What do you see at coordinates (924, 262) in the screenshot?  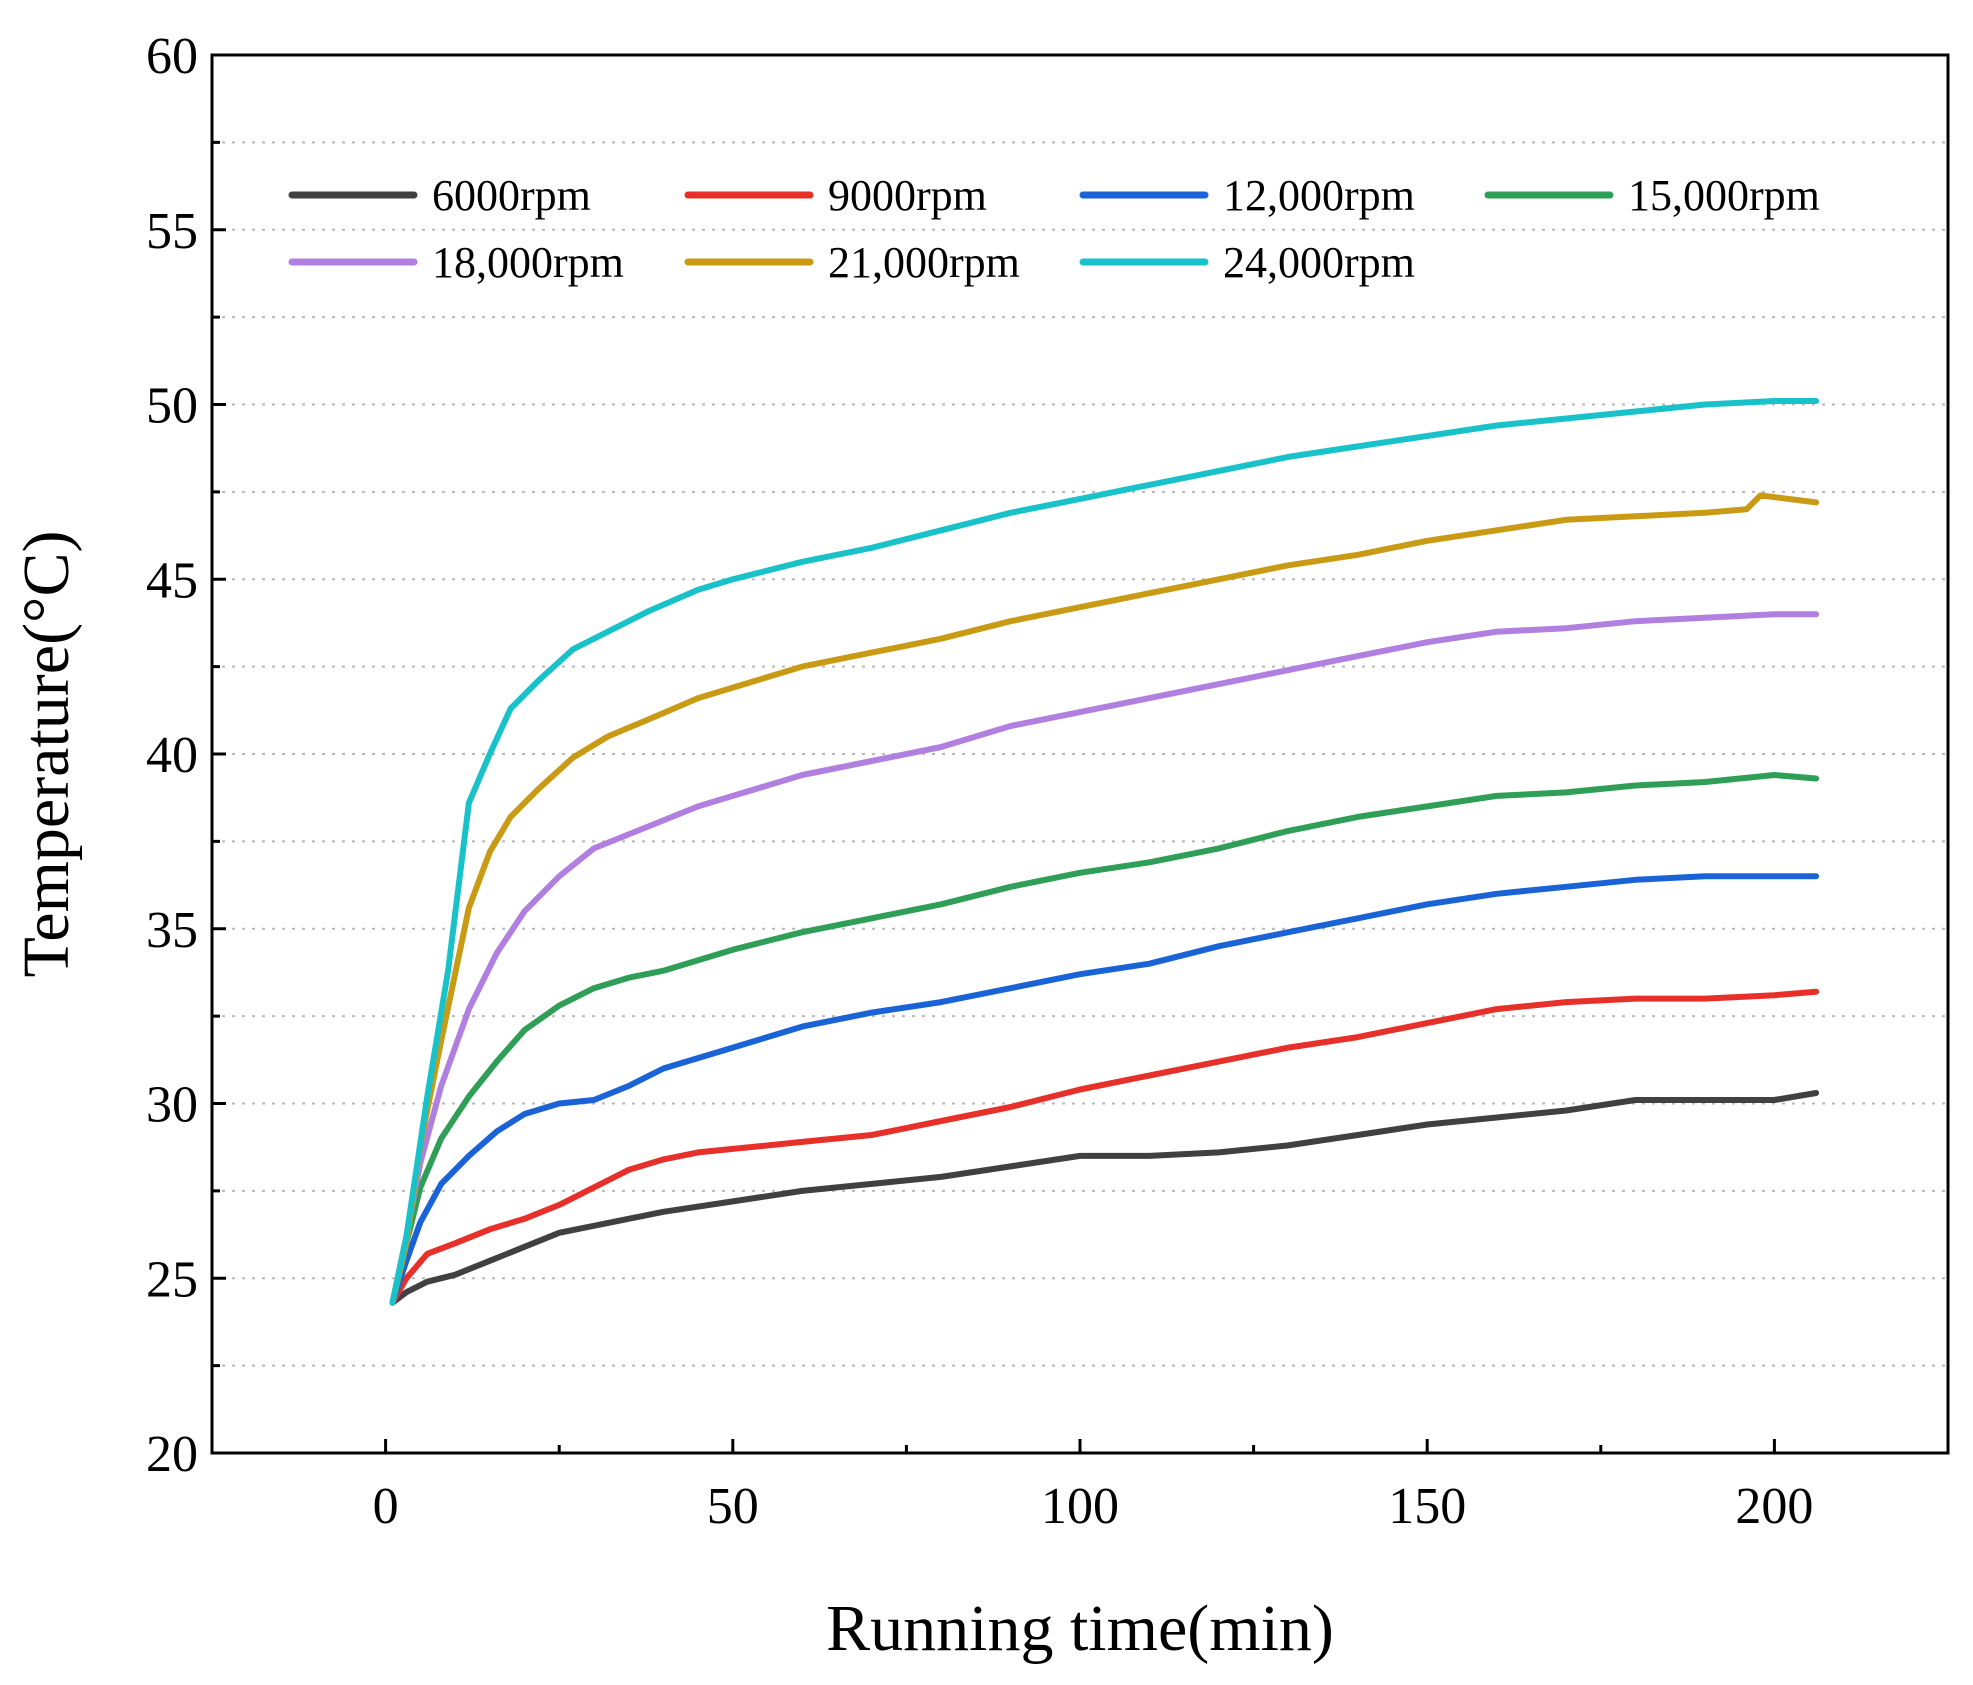 I see `legend-label: 21,000rpm` at bounding box center [924, 262].